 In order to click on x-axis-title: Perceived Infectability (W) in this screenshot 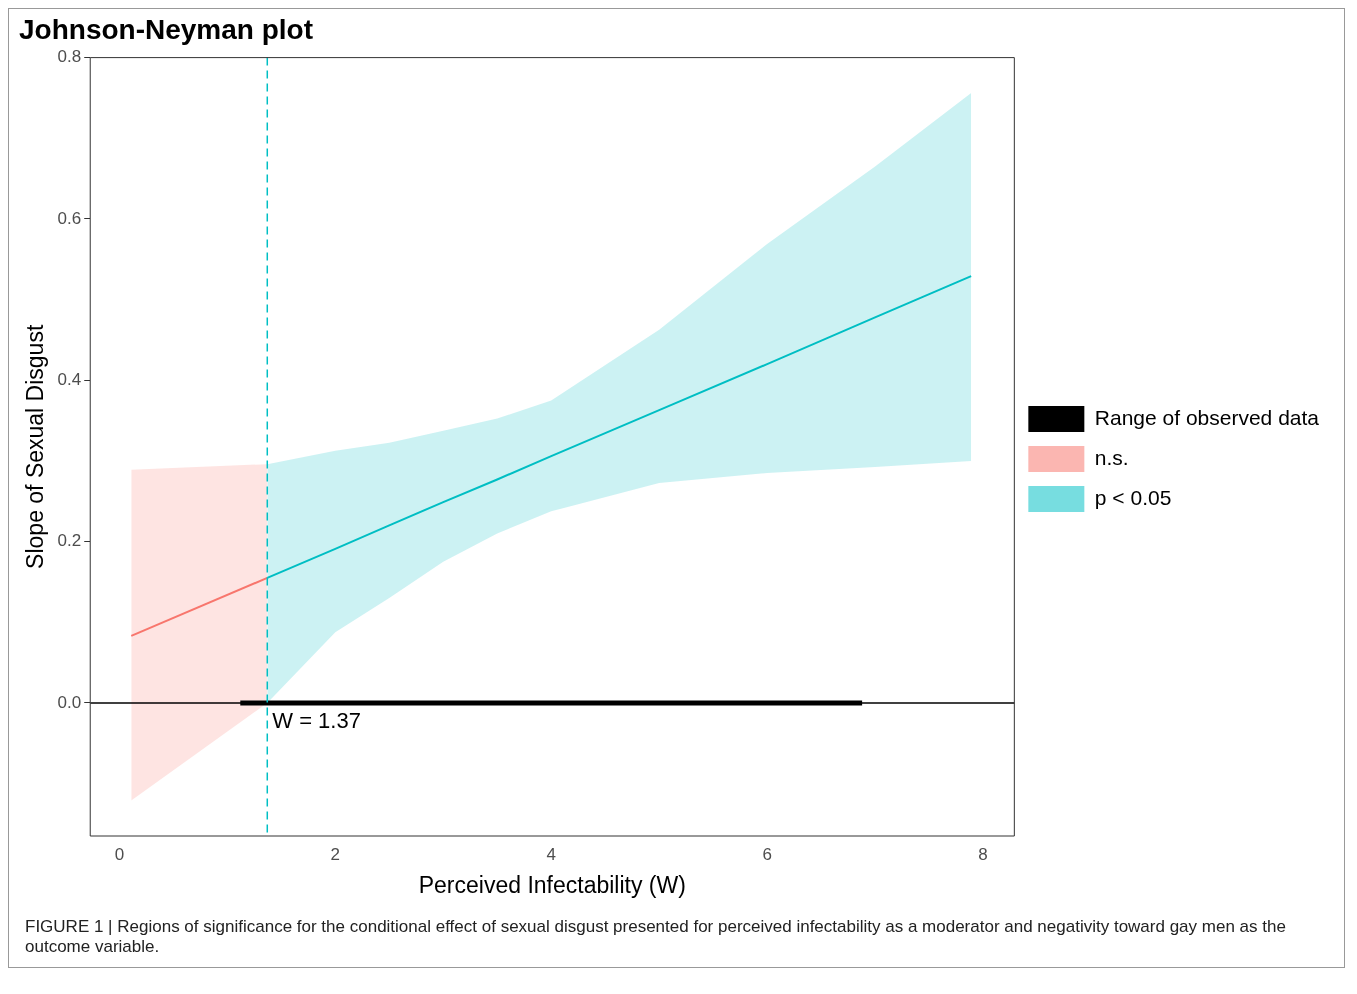, I will do `click(552, 884)`.